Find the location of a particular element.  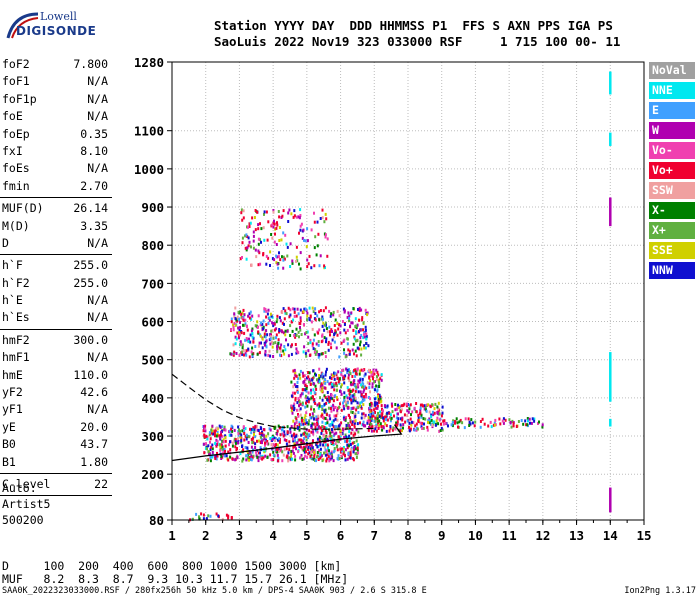

param-row: foE N/A is located at coordinates (56, 116).